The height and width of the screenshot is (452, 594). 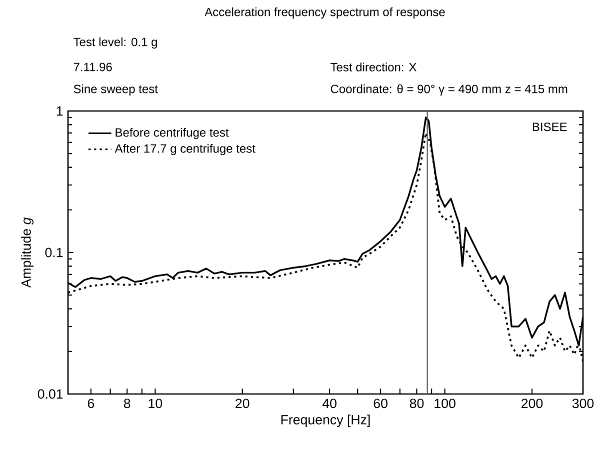 I want to click on x-tick-label: 20, so click(x=243, y=403).